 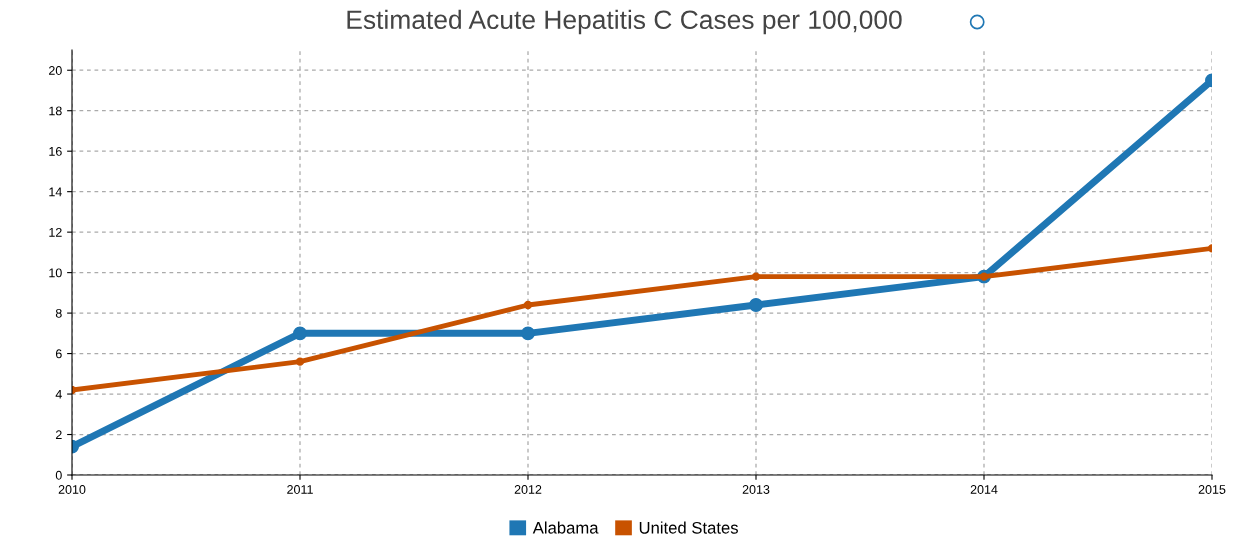 I want to click on x-tick-label: 2011, so click(x=300, y=489).